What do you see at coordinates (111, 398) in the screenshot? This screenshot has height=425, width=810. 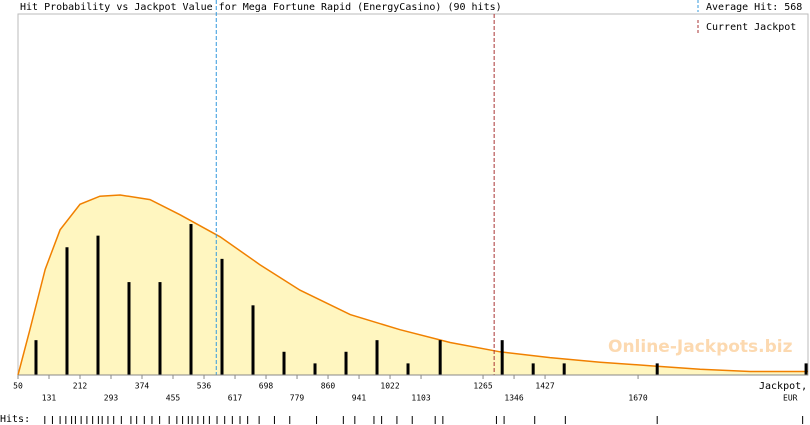 I see `x-tick-label: 293` at bounding box center [111, 398].